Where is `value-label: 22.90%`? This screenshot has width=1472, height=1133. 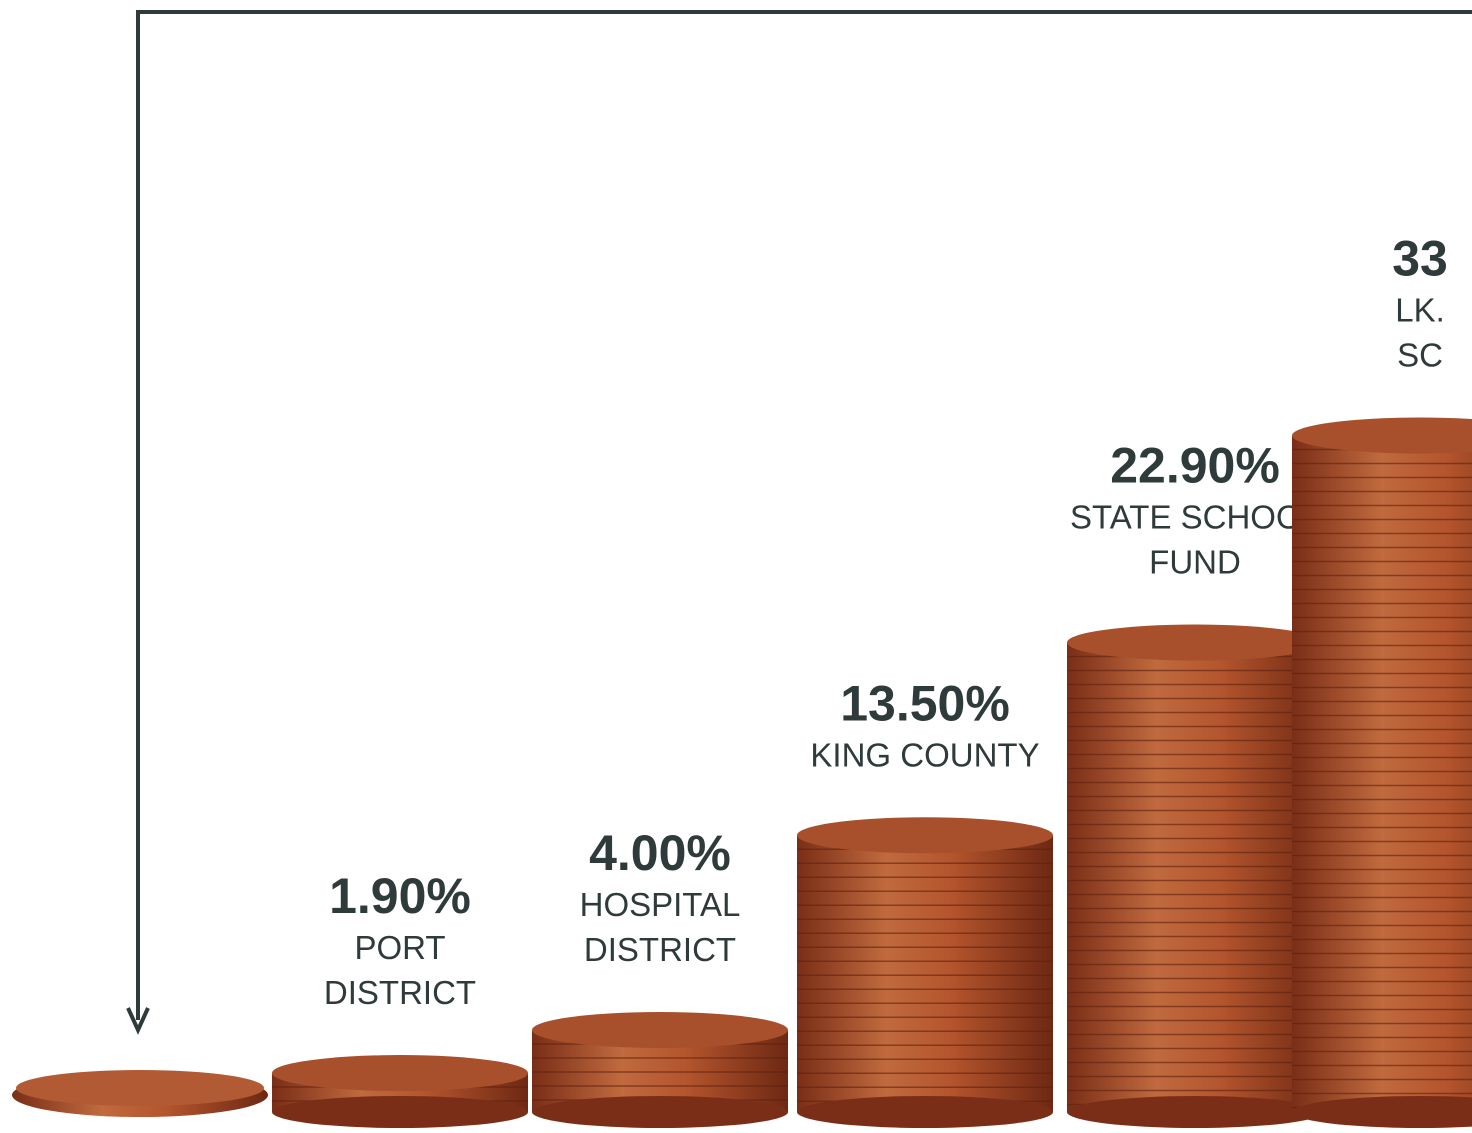
value-label: 22.90% is located at coordinates (1195, 466).